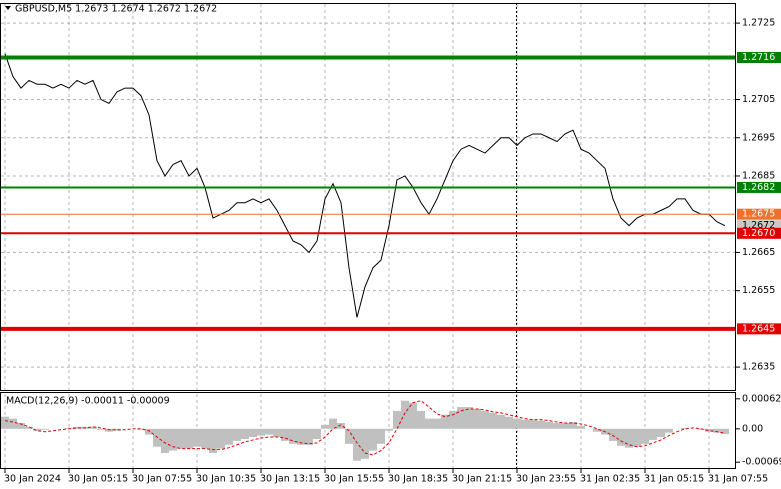 This screenshot has height=489, width=781. I want to click on y-tick-label: 1.2725, so click(758, 23).